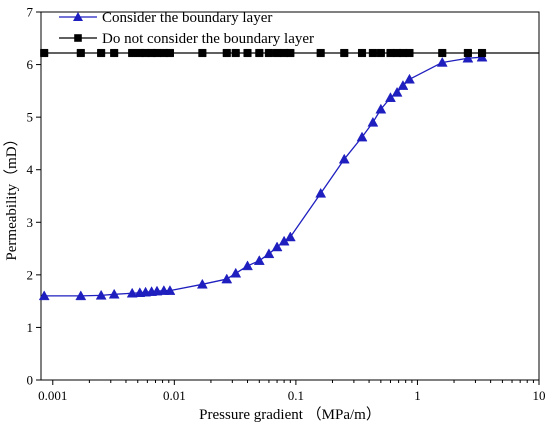  What do you see at coordinates (30, 12) in the screenshot?
I see `y-tick-label: 7` at bounding box center [30, 12].